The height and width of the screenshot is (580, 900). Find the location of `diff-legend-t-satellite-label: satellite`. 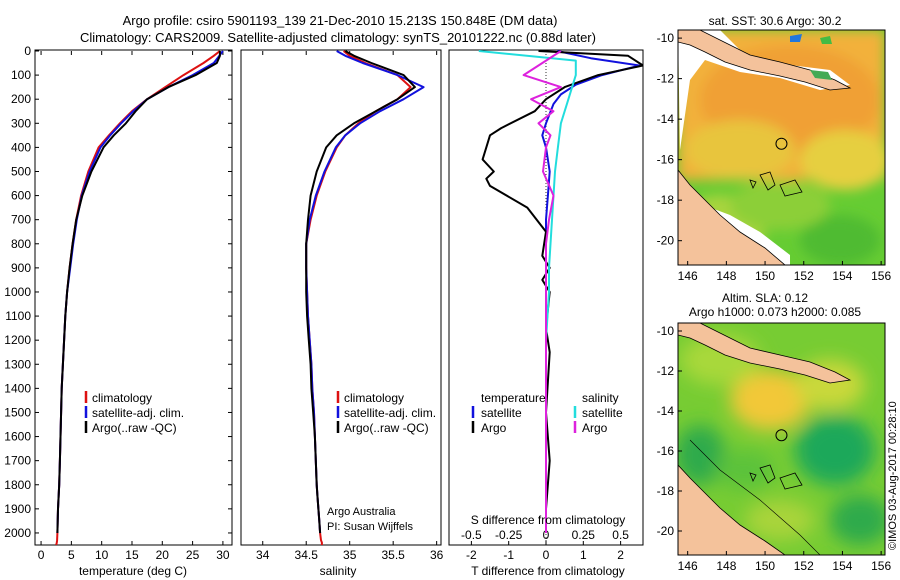

diff-legend-t-satellite-label: satellite is located at coordinates (501, 413).